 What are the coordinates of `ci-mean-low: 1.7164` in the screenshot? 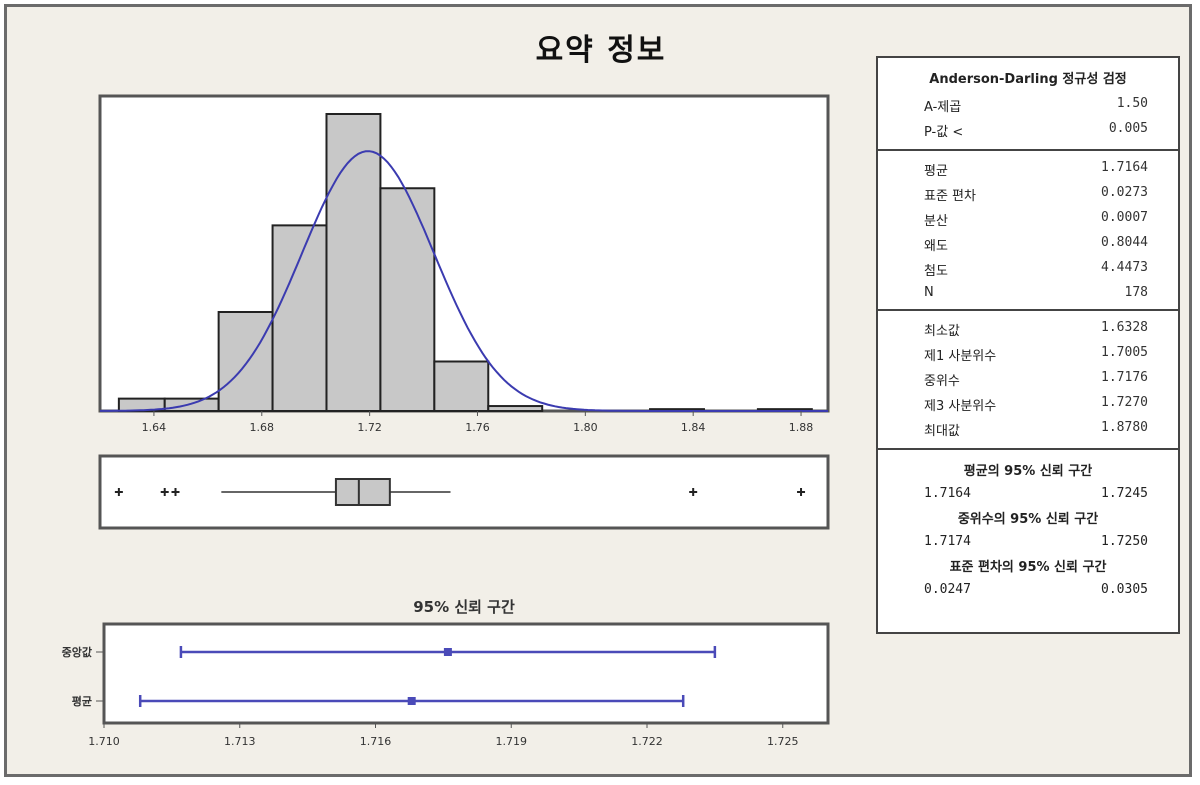 It's located at (947, 493).